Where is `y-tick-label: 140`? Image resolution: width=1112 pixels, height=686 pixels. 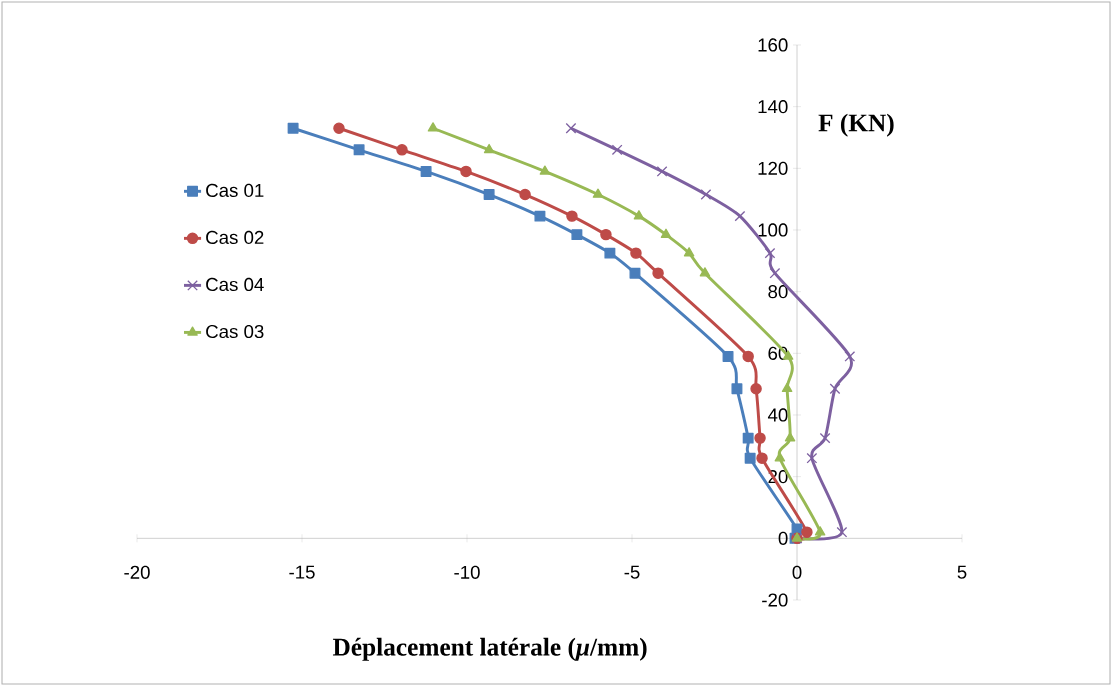 y-tick-label: 140 is located at coordinates (773, 107).